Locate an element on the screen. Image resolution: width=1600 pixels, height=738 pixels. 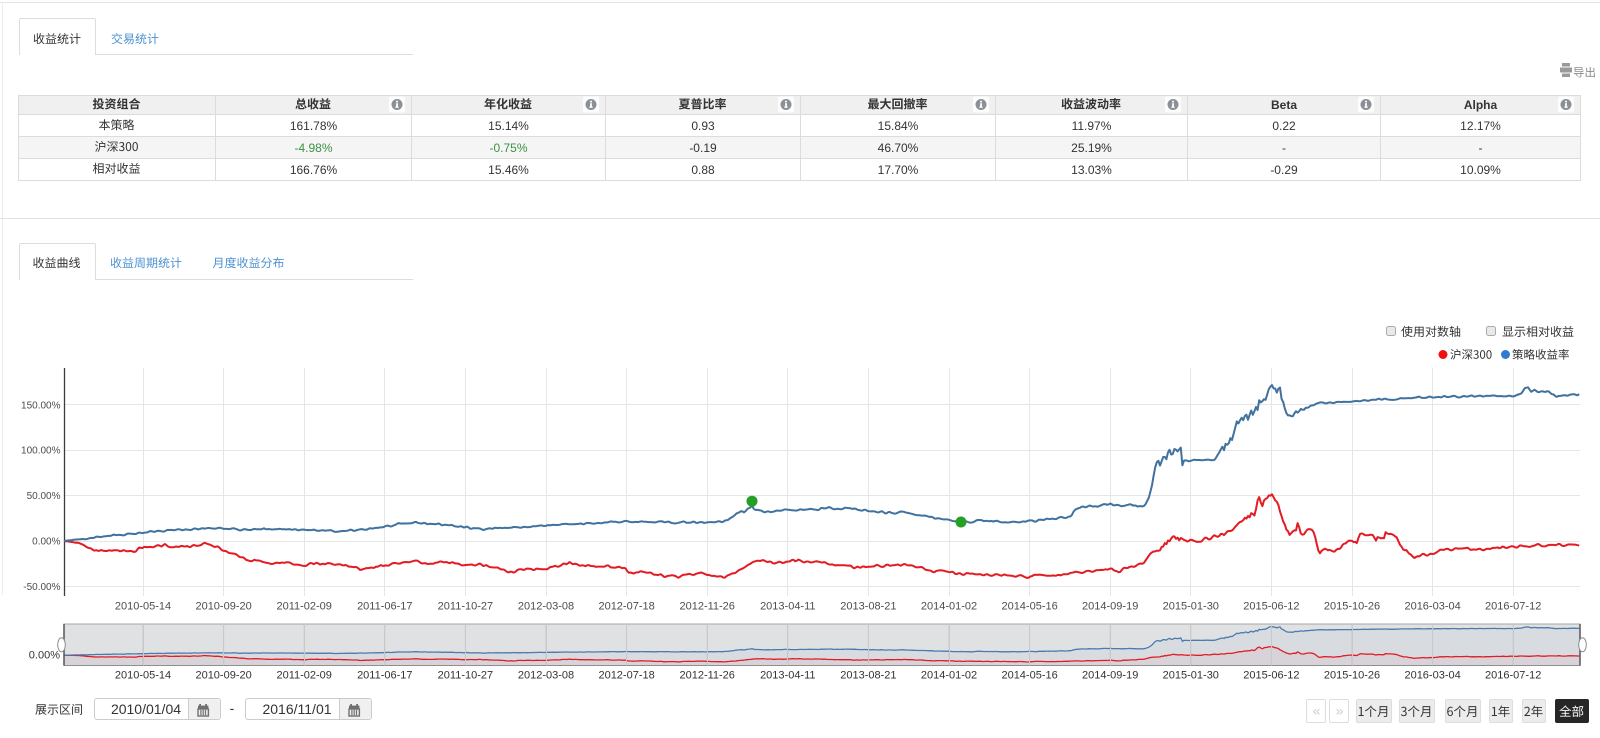
svg-text: 100.00% is located at coordinates (41, 451).